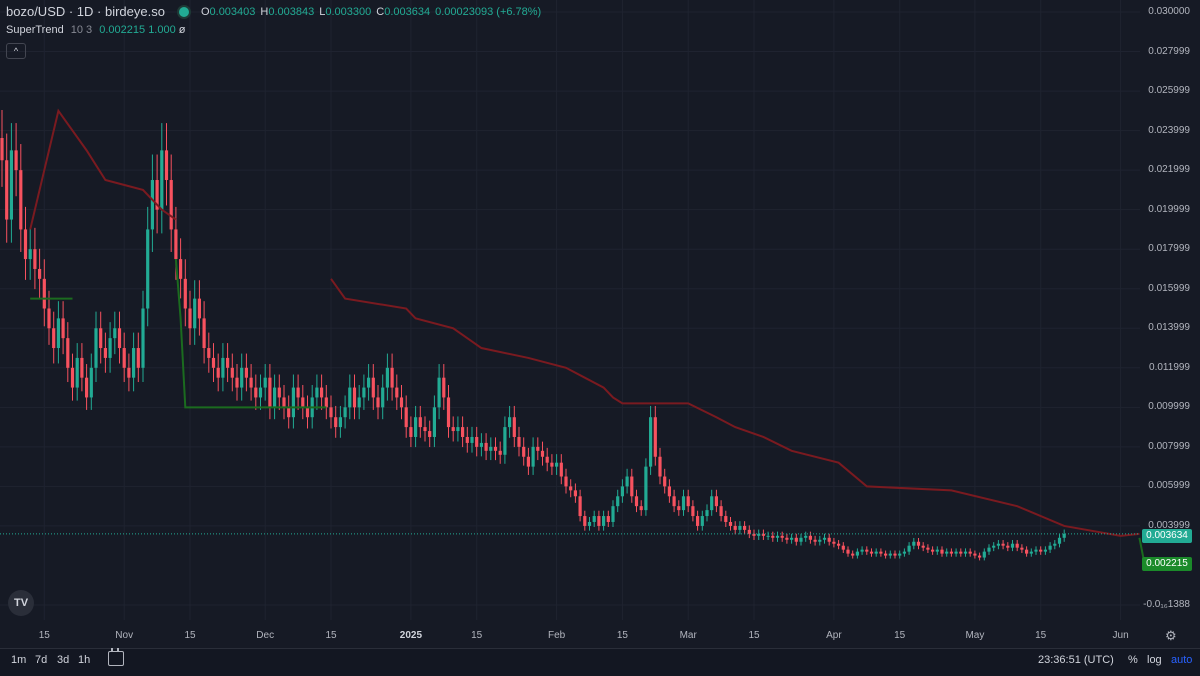 This screenshot has height=676, width=1200. Describe the element at coordinates (1182, 660) in the screenshot. I see `auto-scale-button: auto` at that location.